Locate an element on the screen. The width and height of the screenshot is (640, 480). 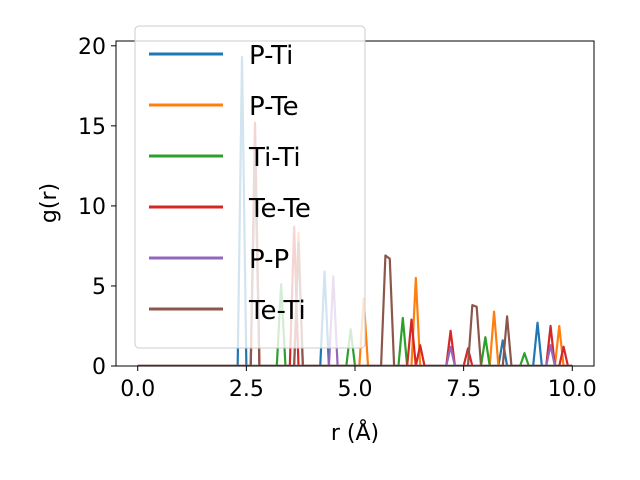
legend-label-p-te: P-Te is located at coordinates (274, 107).